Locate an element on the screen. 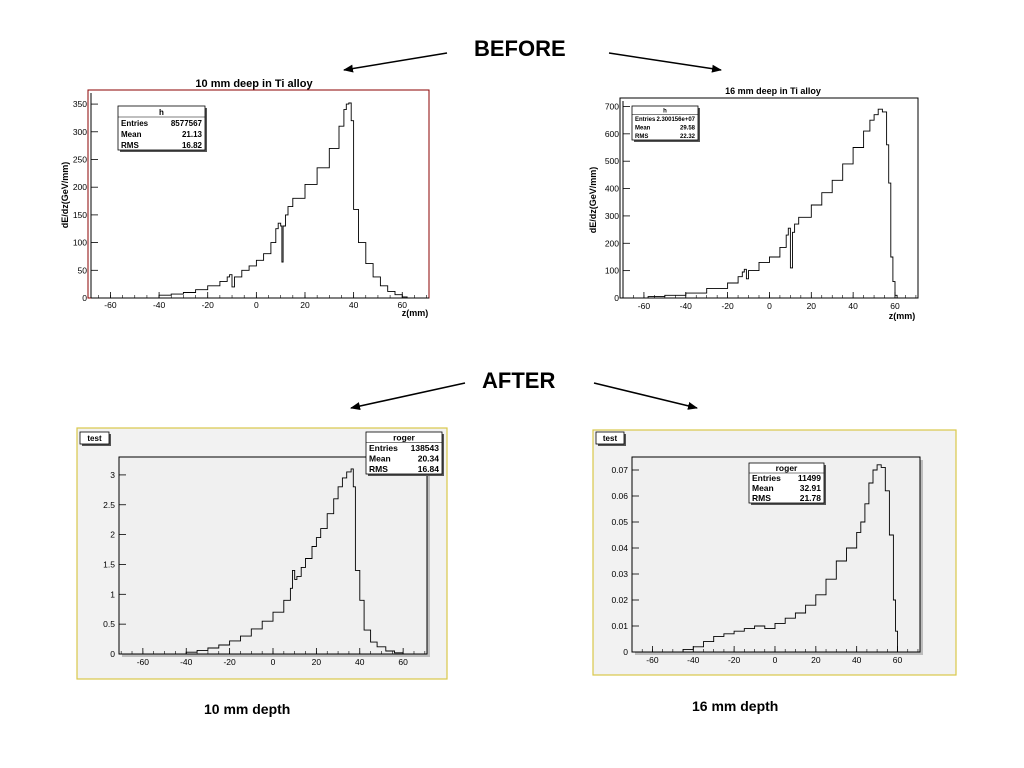 The width and height of the screenshot is (1024, 768). y-tick-label-1: 700 is located at coordinates (612, 106).